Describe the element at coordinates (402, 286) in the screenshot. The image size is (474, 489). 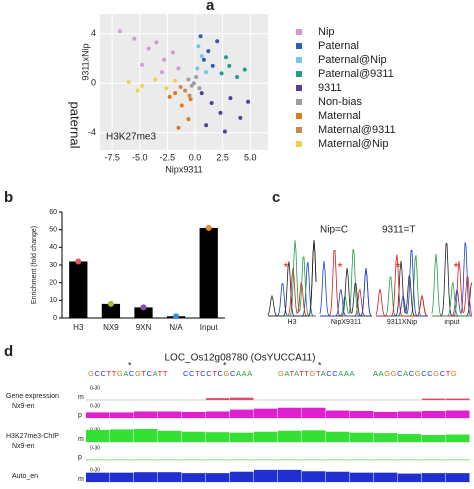
I see `trace` at that location.